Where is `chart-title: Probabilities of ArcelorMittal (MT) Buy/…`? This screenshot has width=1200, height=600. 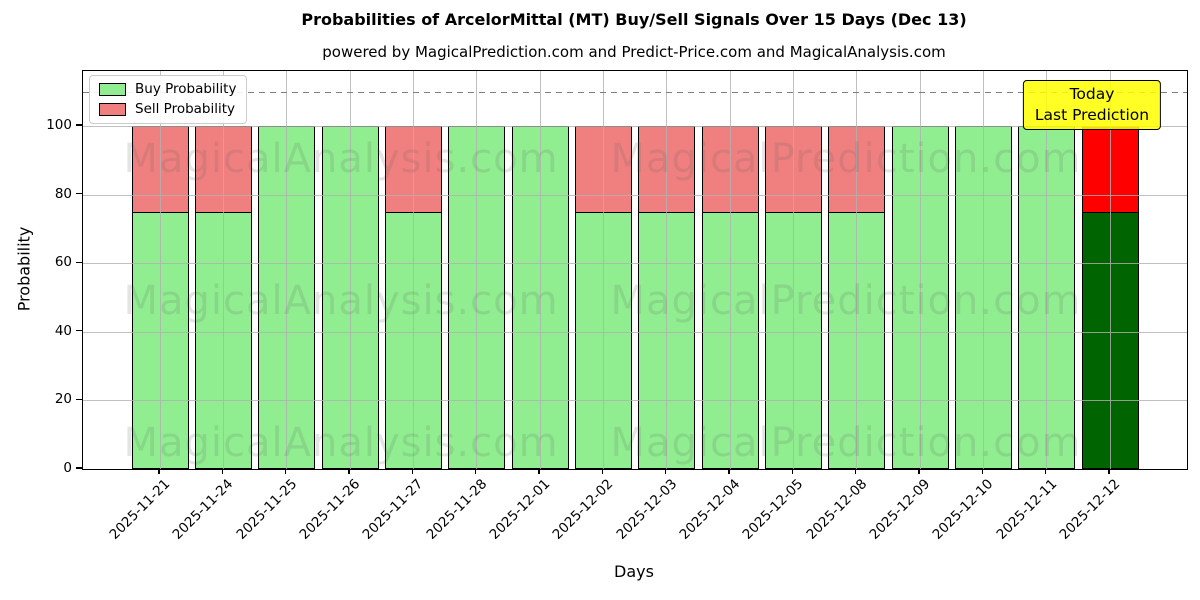
chart-title: Probabilities of ArcelorMittal (MT) Buy/… is located at coordinates (634, 19).